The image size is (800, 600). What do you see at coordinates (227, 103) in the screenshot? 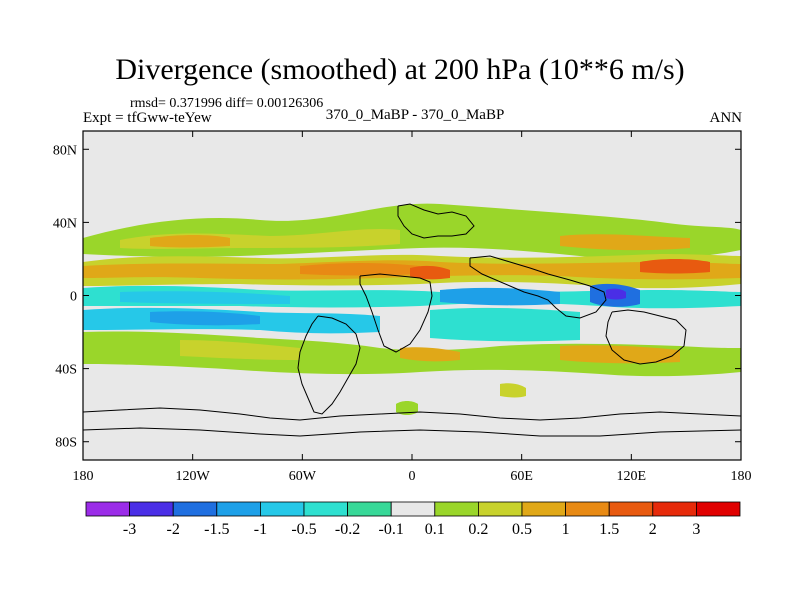
I see `stats-text: rmsd= 0.371996 diff= 0.00126306` at bounding box center [227, 103].